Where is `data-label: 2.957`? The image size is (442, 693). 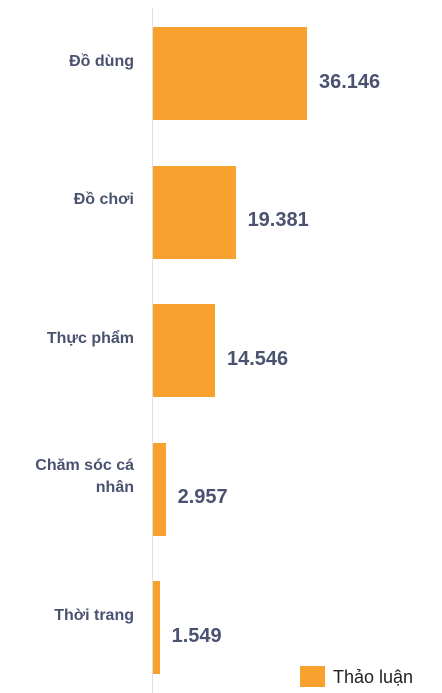
data-label: 2.957 is located at coordinates (202, 497).